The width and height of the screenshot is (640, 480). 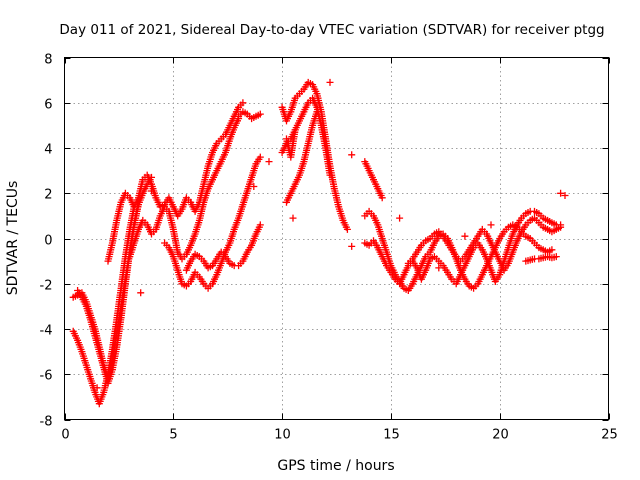 I want to click on x-axis-label: GPS time / hours, so click(x=335, y=466).